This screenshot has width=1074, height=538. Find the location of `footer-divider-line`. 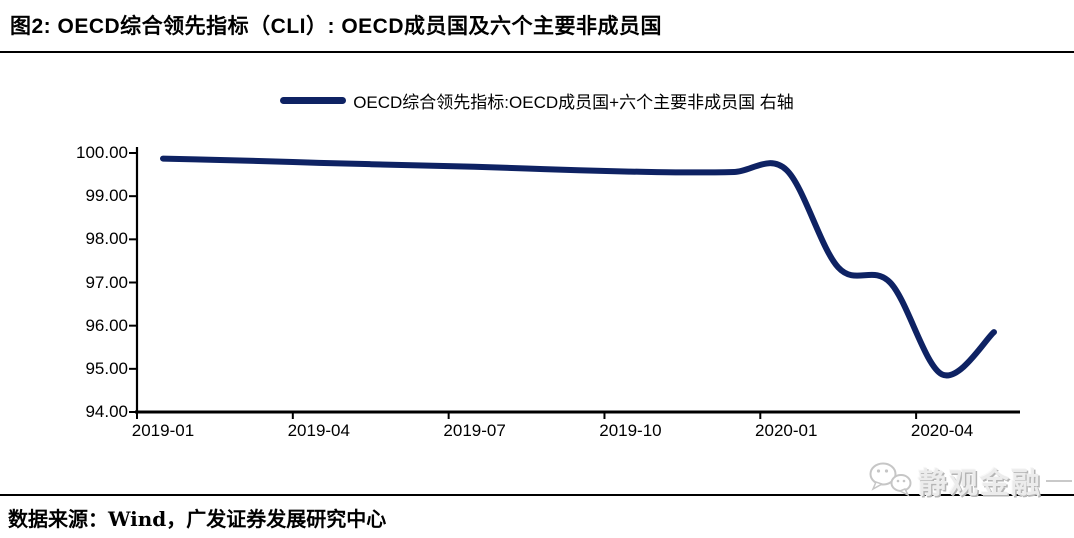

footer-divider-line is located at coordinates (537, 495).